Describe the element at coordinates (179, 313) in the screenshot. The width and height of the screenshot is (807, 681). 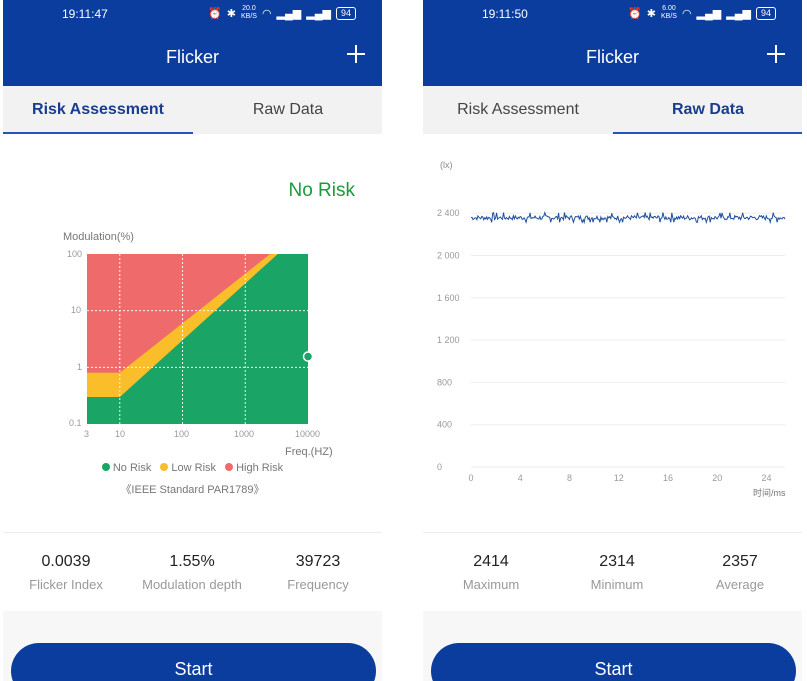
I see `high-risk-region` at that location.